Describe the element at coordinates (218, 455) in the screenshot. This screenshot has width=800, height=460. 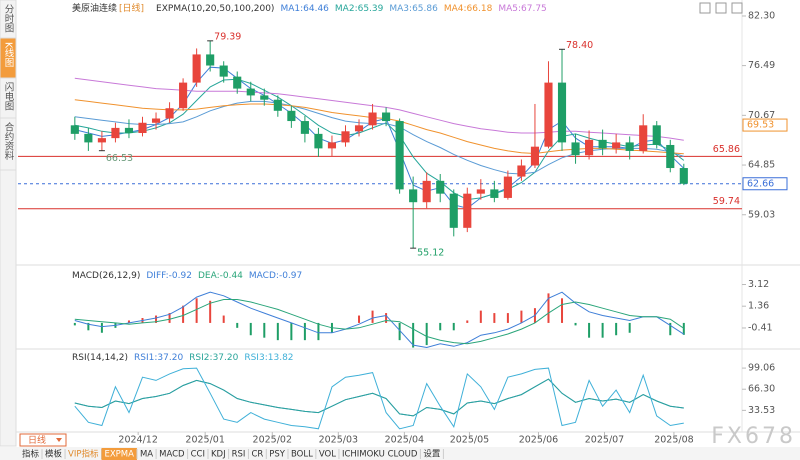
I see `toolbar-item: KDJ` at that location.